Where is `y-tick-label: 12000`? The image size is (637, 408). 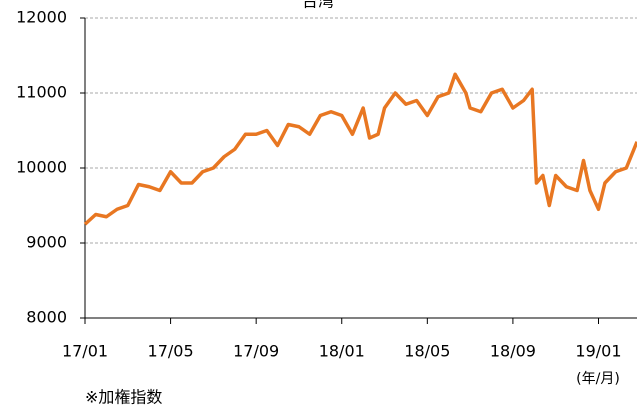 y-tick-label: 12000 is located at coordinates (41, 17).